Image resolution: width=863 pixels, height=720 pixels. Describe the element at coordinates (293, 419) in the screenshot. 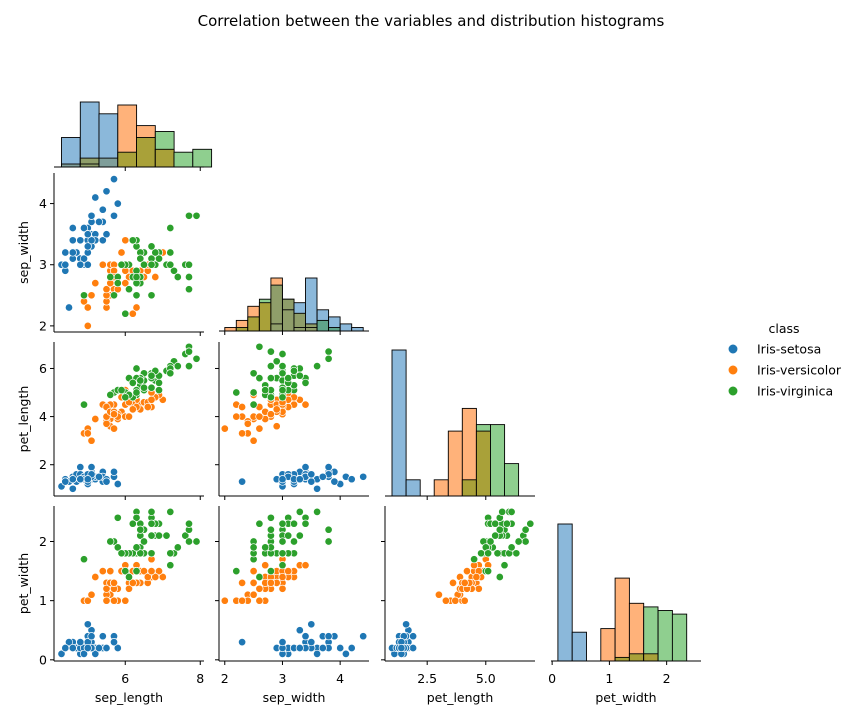

I see `scatter-panel-pet_length-vs-sep_width` at that location.